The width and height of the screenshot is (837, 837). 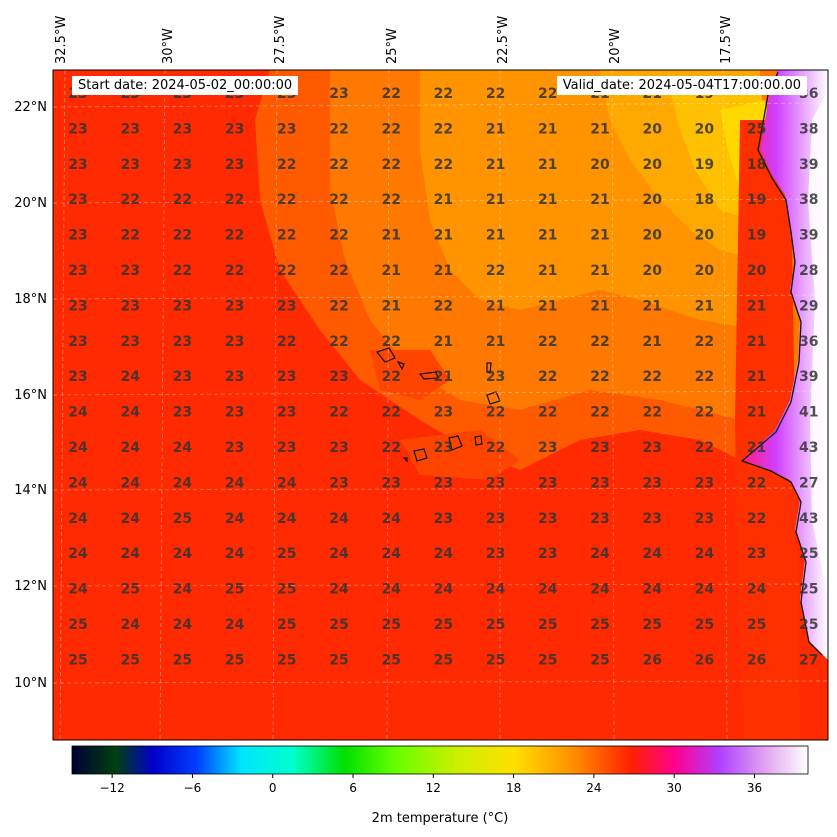 What do you see at coordinates (615, 46) in the screenshot?
I see `longitude-label: 20°W` at bounding box center [615, 46].